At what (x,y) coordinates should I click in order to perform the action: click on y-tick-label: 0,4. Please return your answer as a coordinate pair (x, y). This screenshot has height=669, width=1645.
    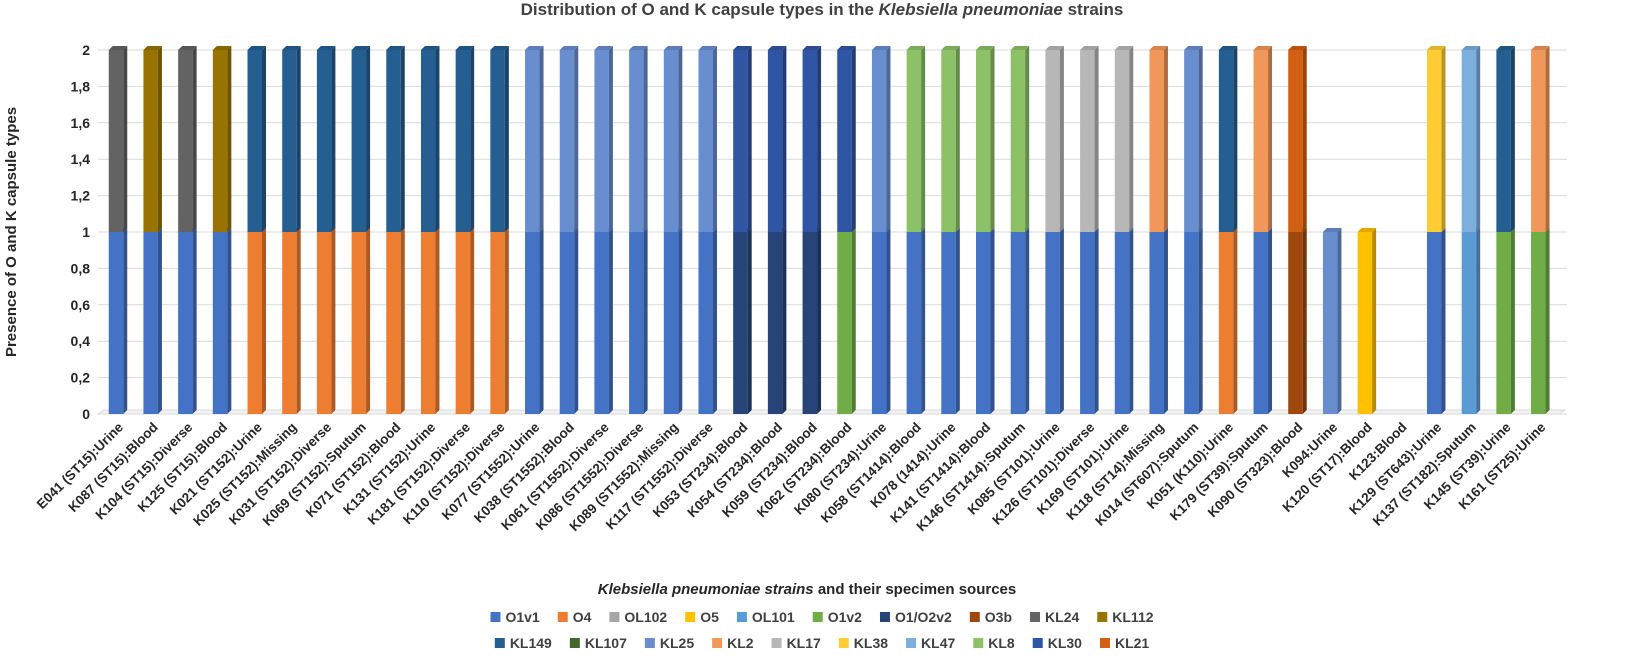
    Looking at the image, I should click on (81, 341).